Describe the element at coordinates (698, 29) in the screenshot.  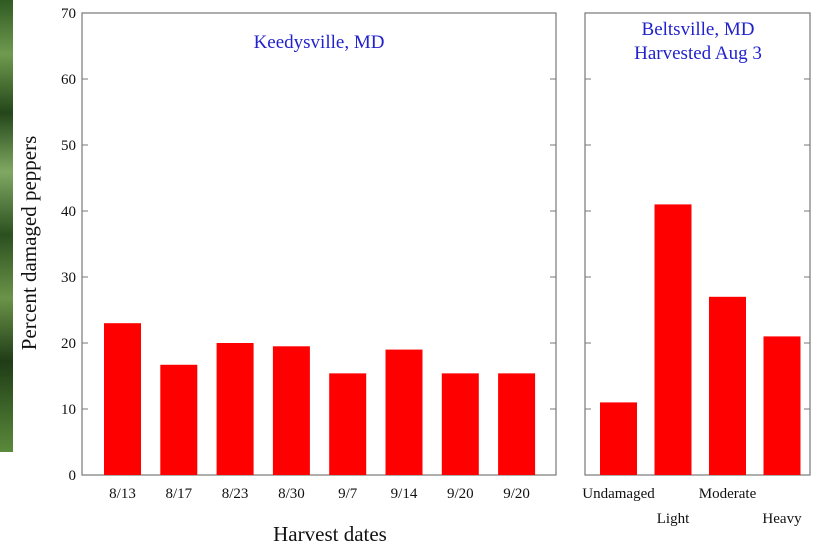
I see `right-panel-title-line1: Beltsville, MD` at that location.